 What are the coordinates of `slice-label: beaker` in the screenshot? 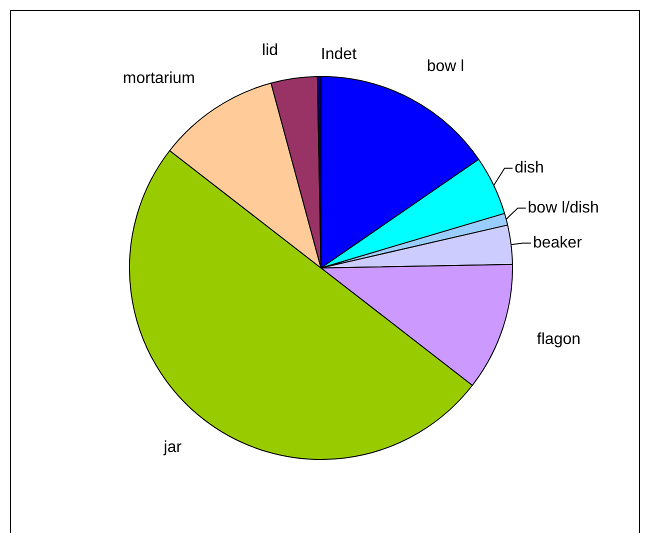 It's located at (557, 243).